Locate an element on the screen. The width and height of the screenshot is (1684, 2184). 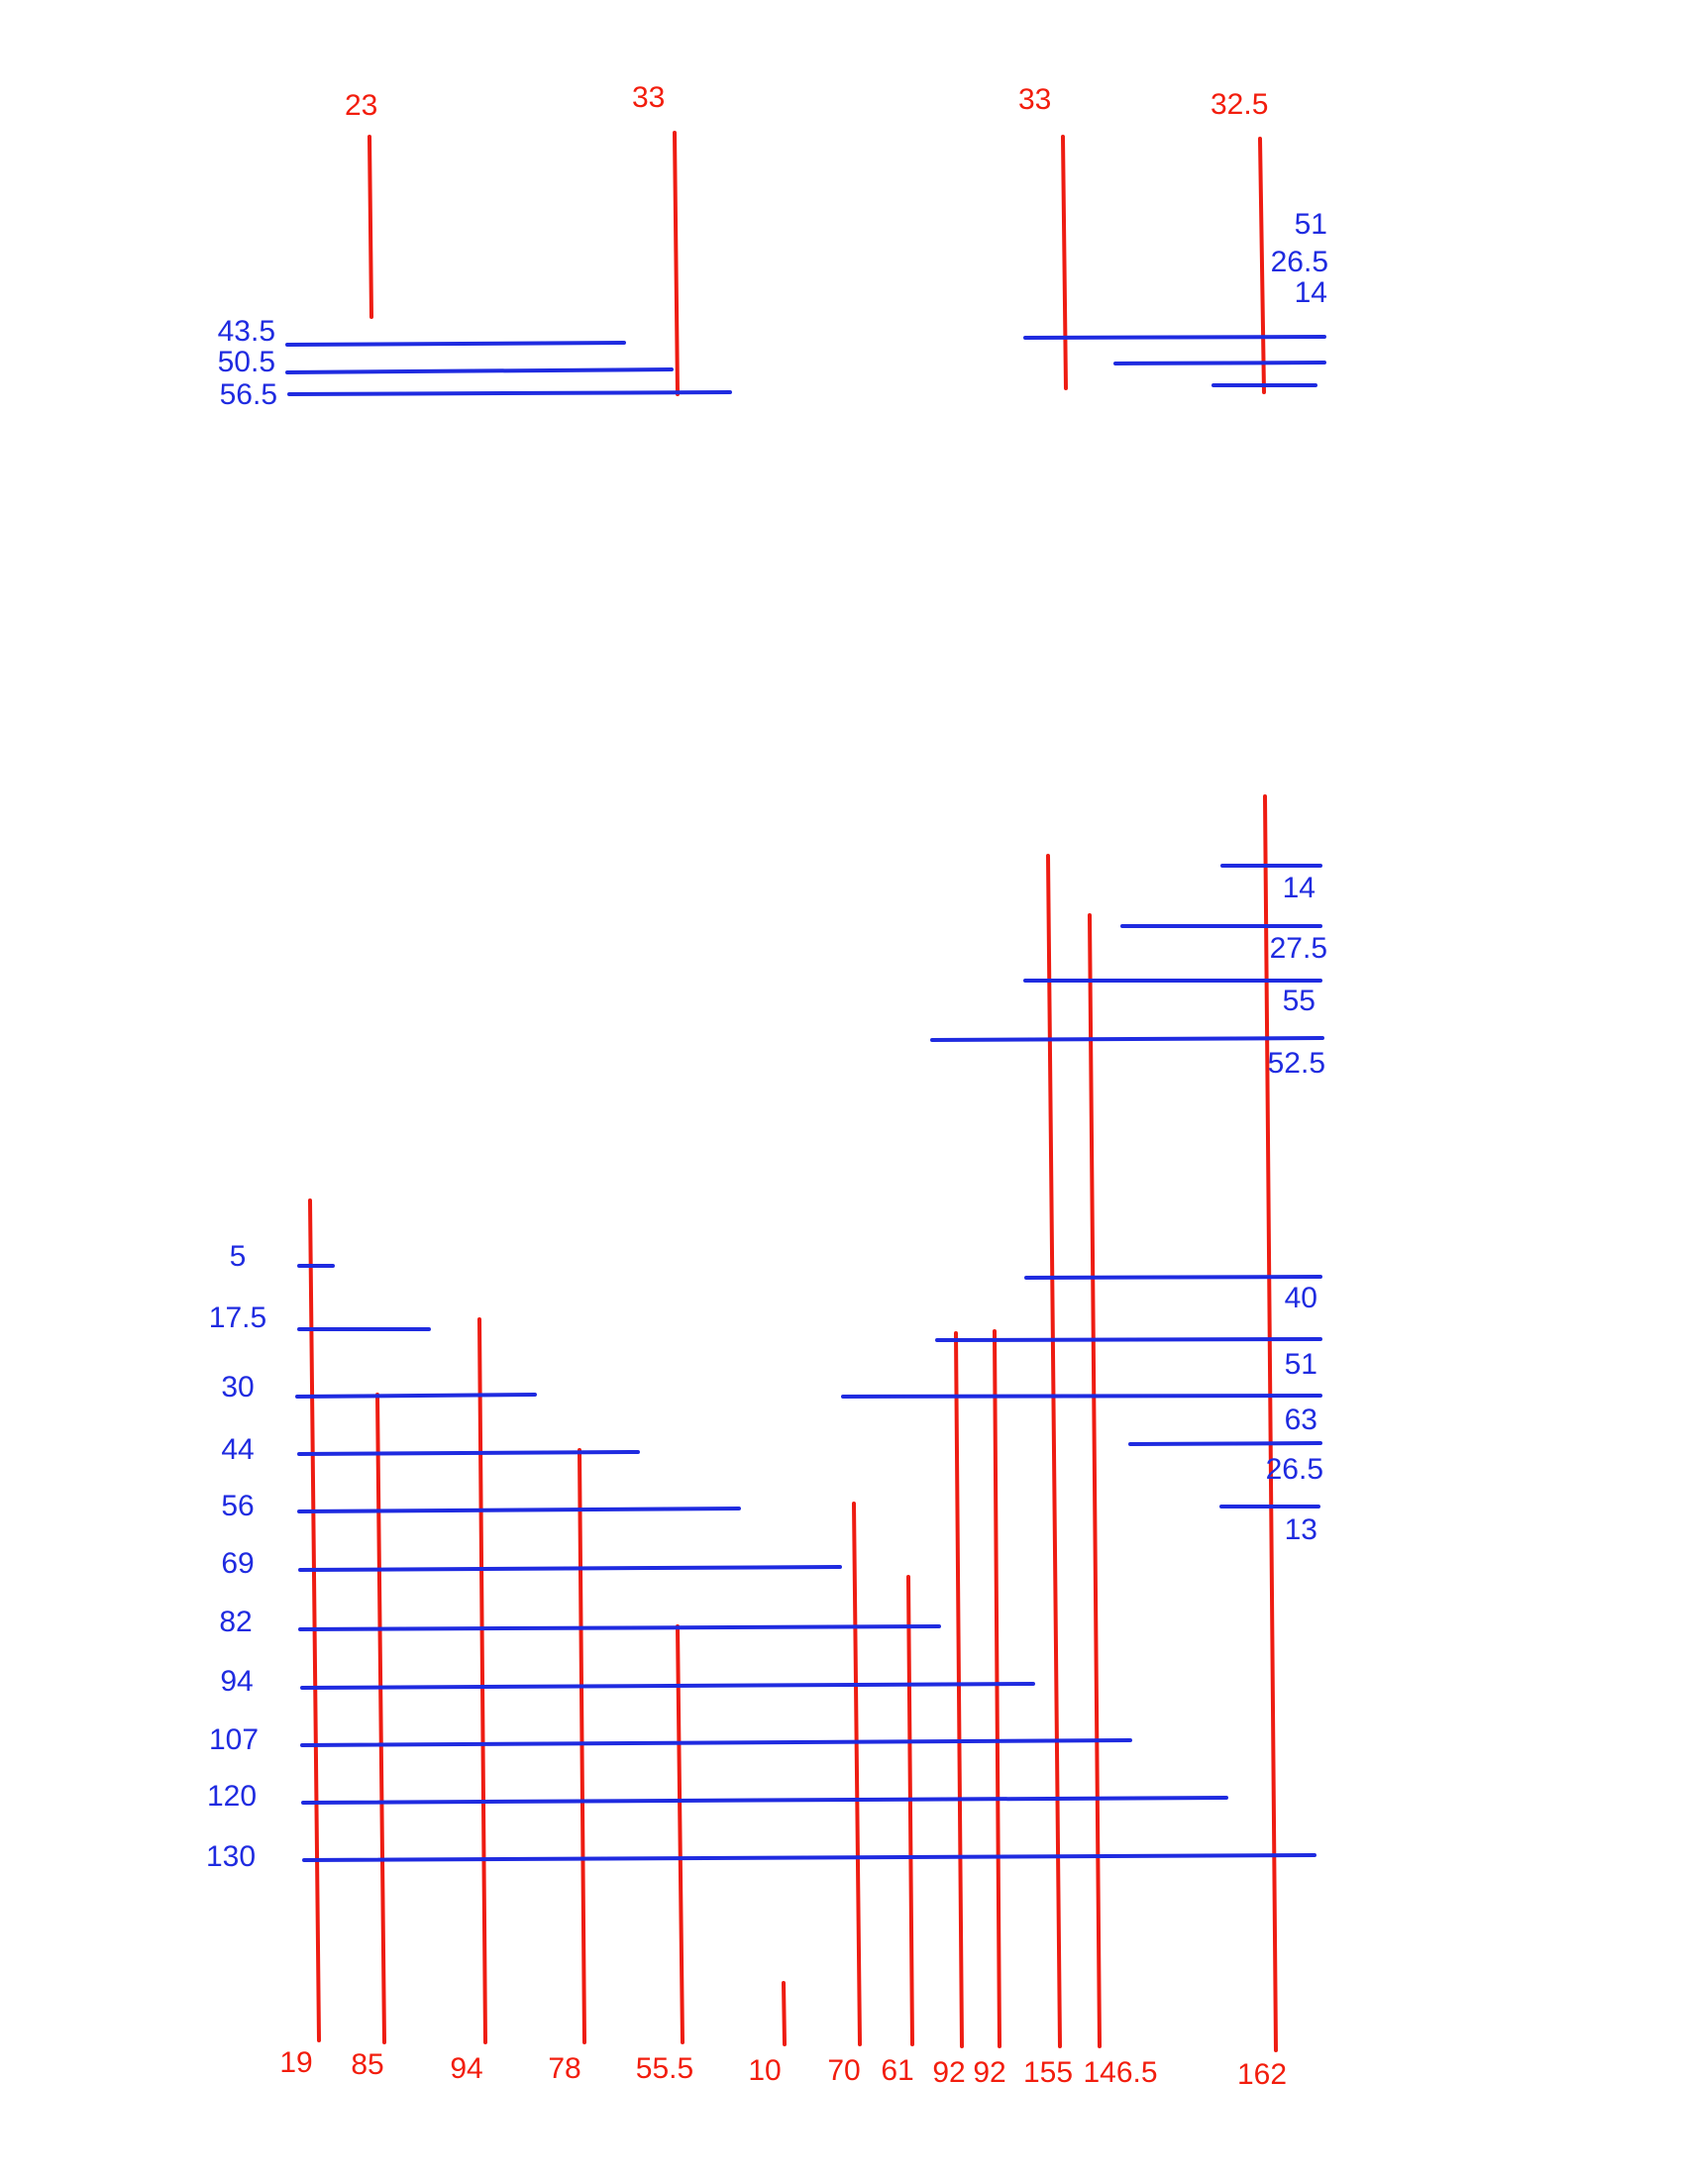
horizontal-label: 69 is located at coordinates (238, 1563).